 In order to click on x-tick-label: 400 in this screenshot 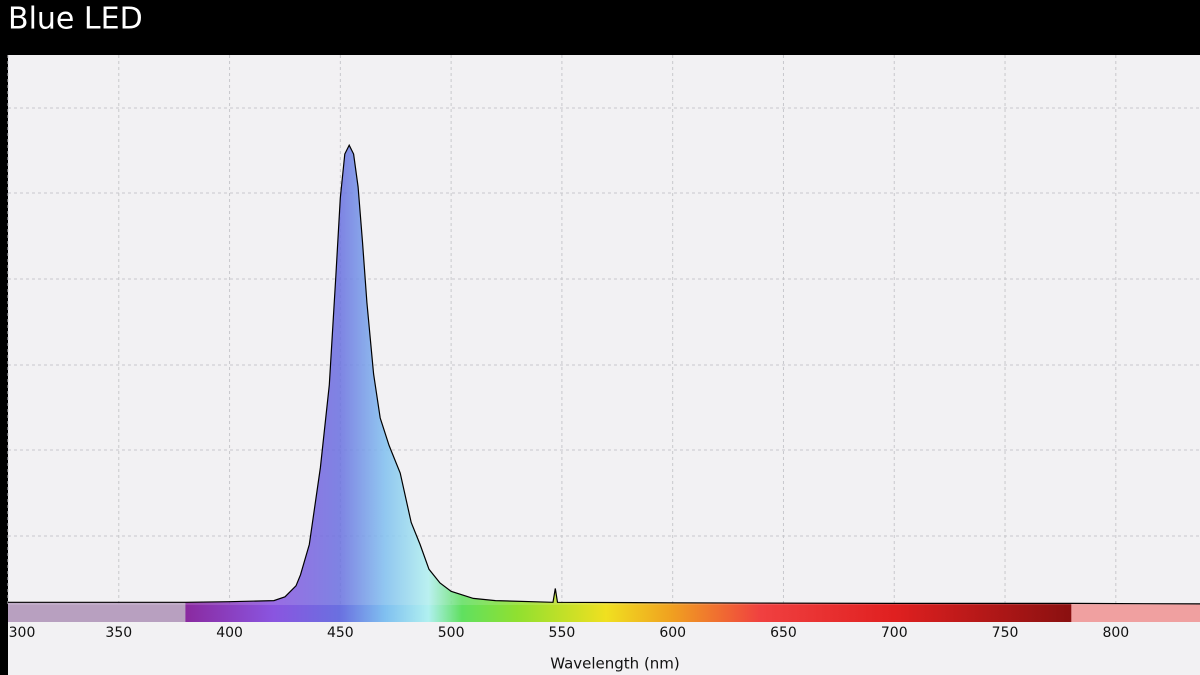, I will do `click(229, 633)`.